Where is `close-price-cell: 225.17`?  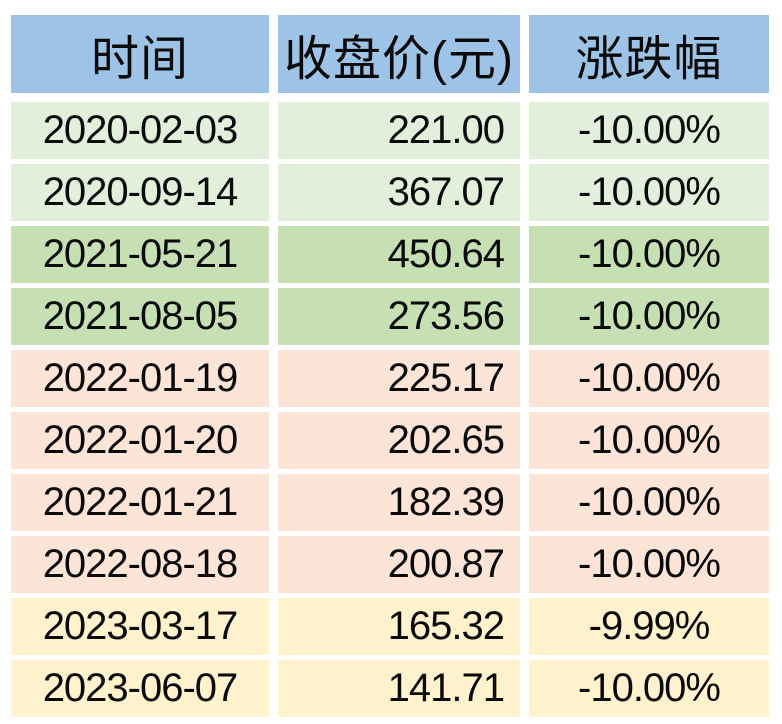 close-price-cell: 225.17 is located at coordinates (399, 378).